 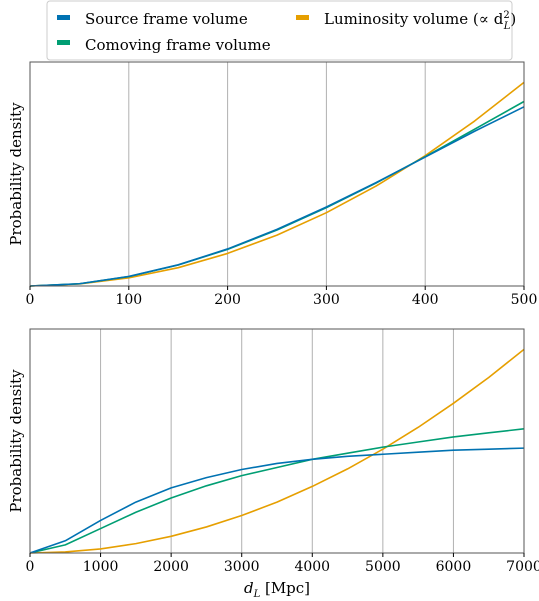 What do you see at coordinates (282, 564) in the screenshot?
I see `bottom-ticks: 0 1000 2000 3000 4000 5000 6000 7000` at bounding box center [282, 564].